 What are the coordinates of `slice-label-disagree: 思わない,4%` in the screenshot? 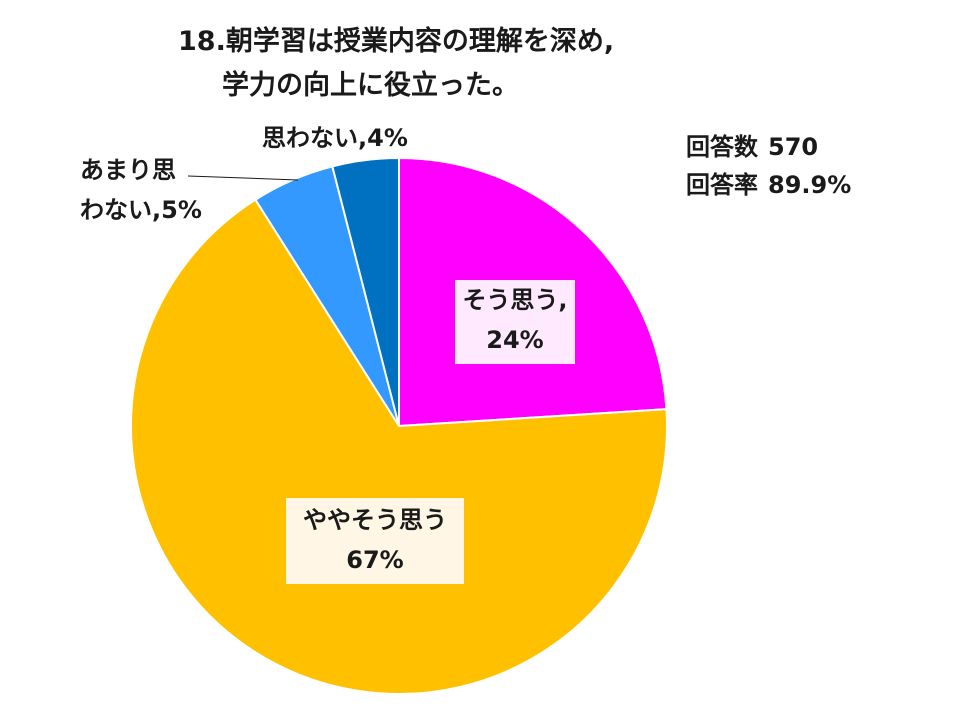 It's located at (335, 138).